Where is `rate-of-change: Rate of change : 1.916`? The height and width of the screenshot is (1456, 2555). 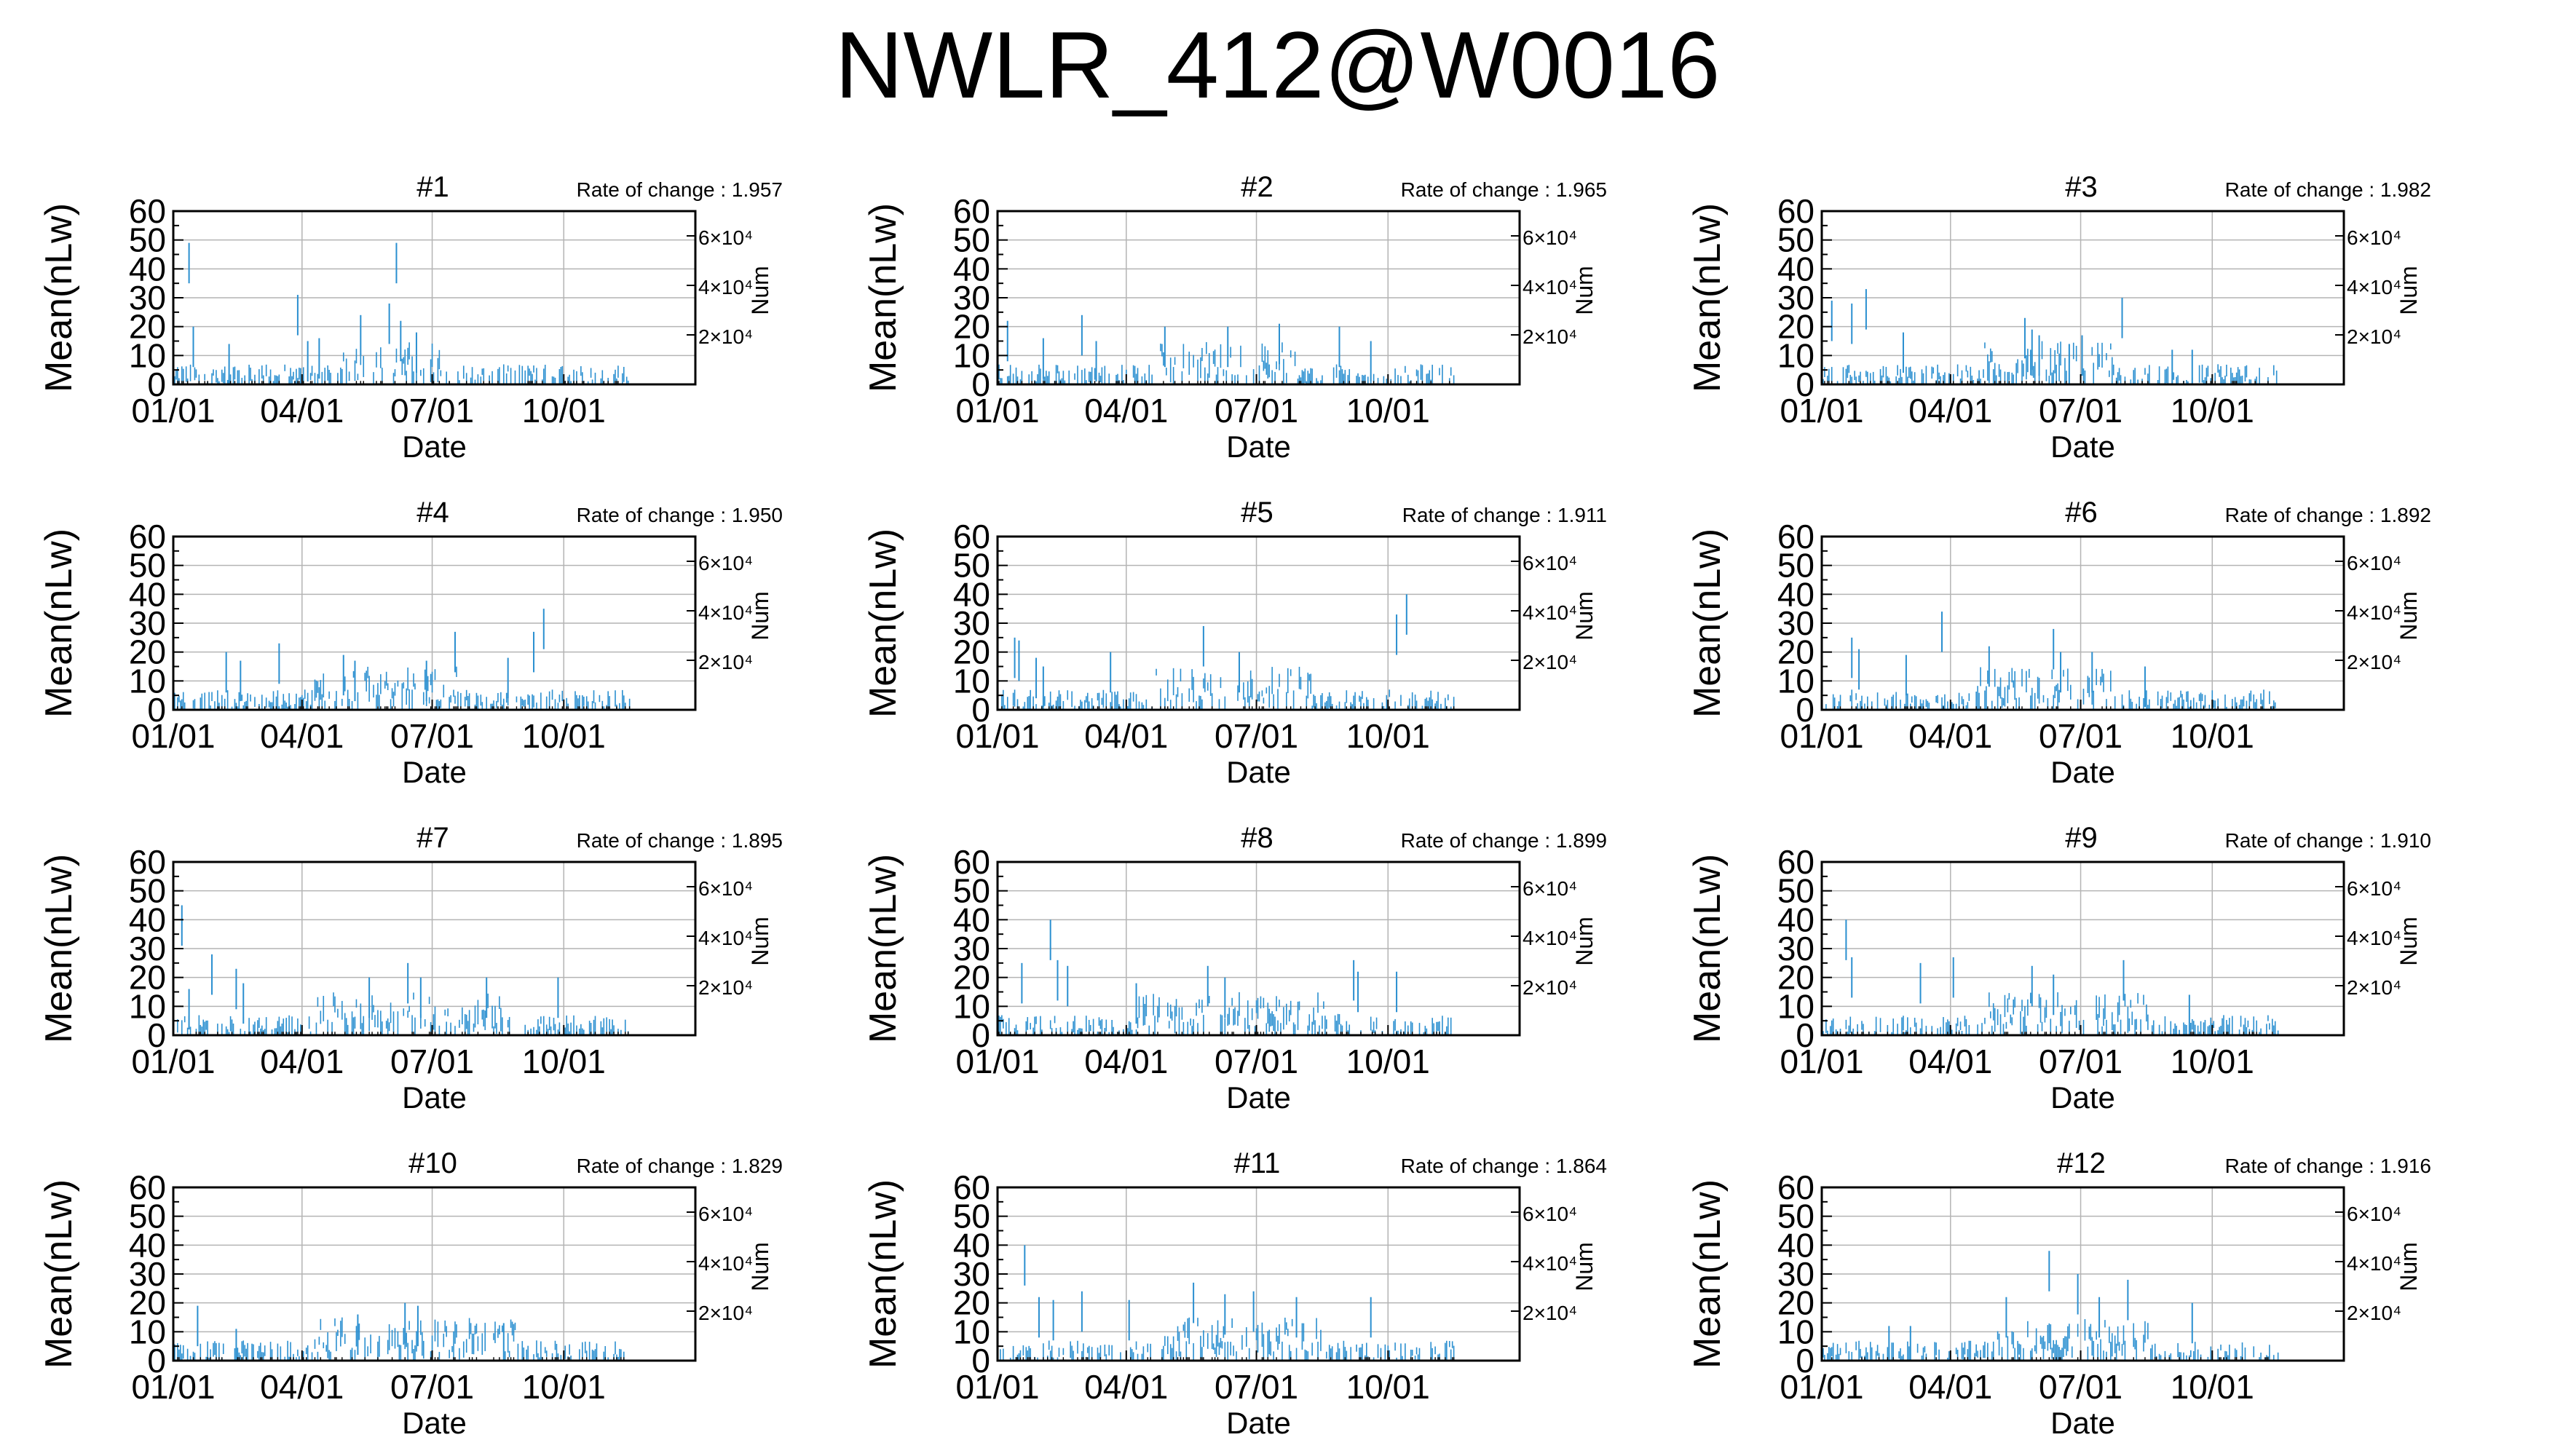
rate-of-change: Rate of change : 1.916 is located at coordinates (2328, 1166).